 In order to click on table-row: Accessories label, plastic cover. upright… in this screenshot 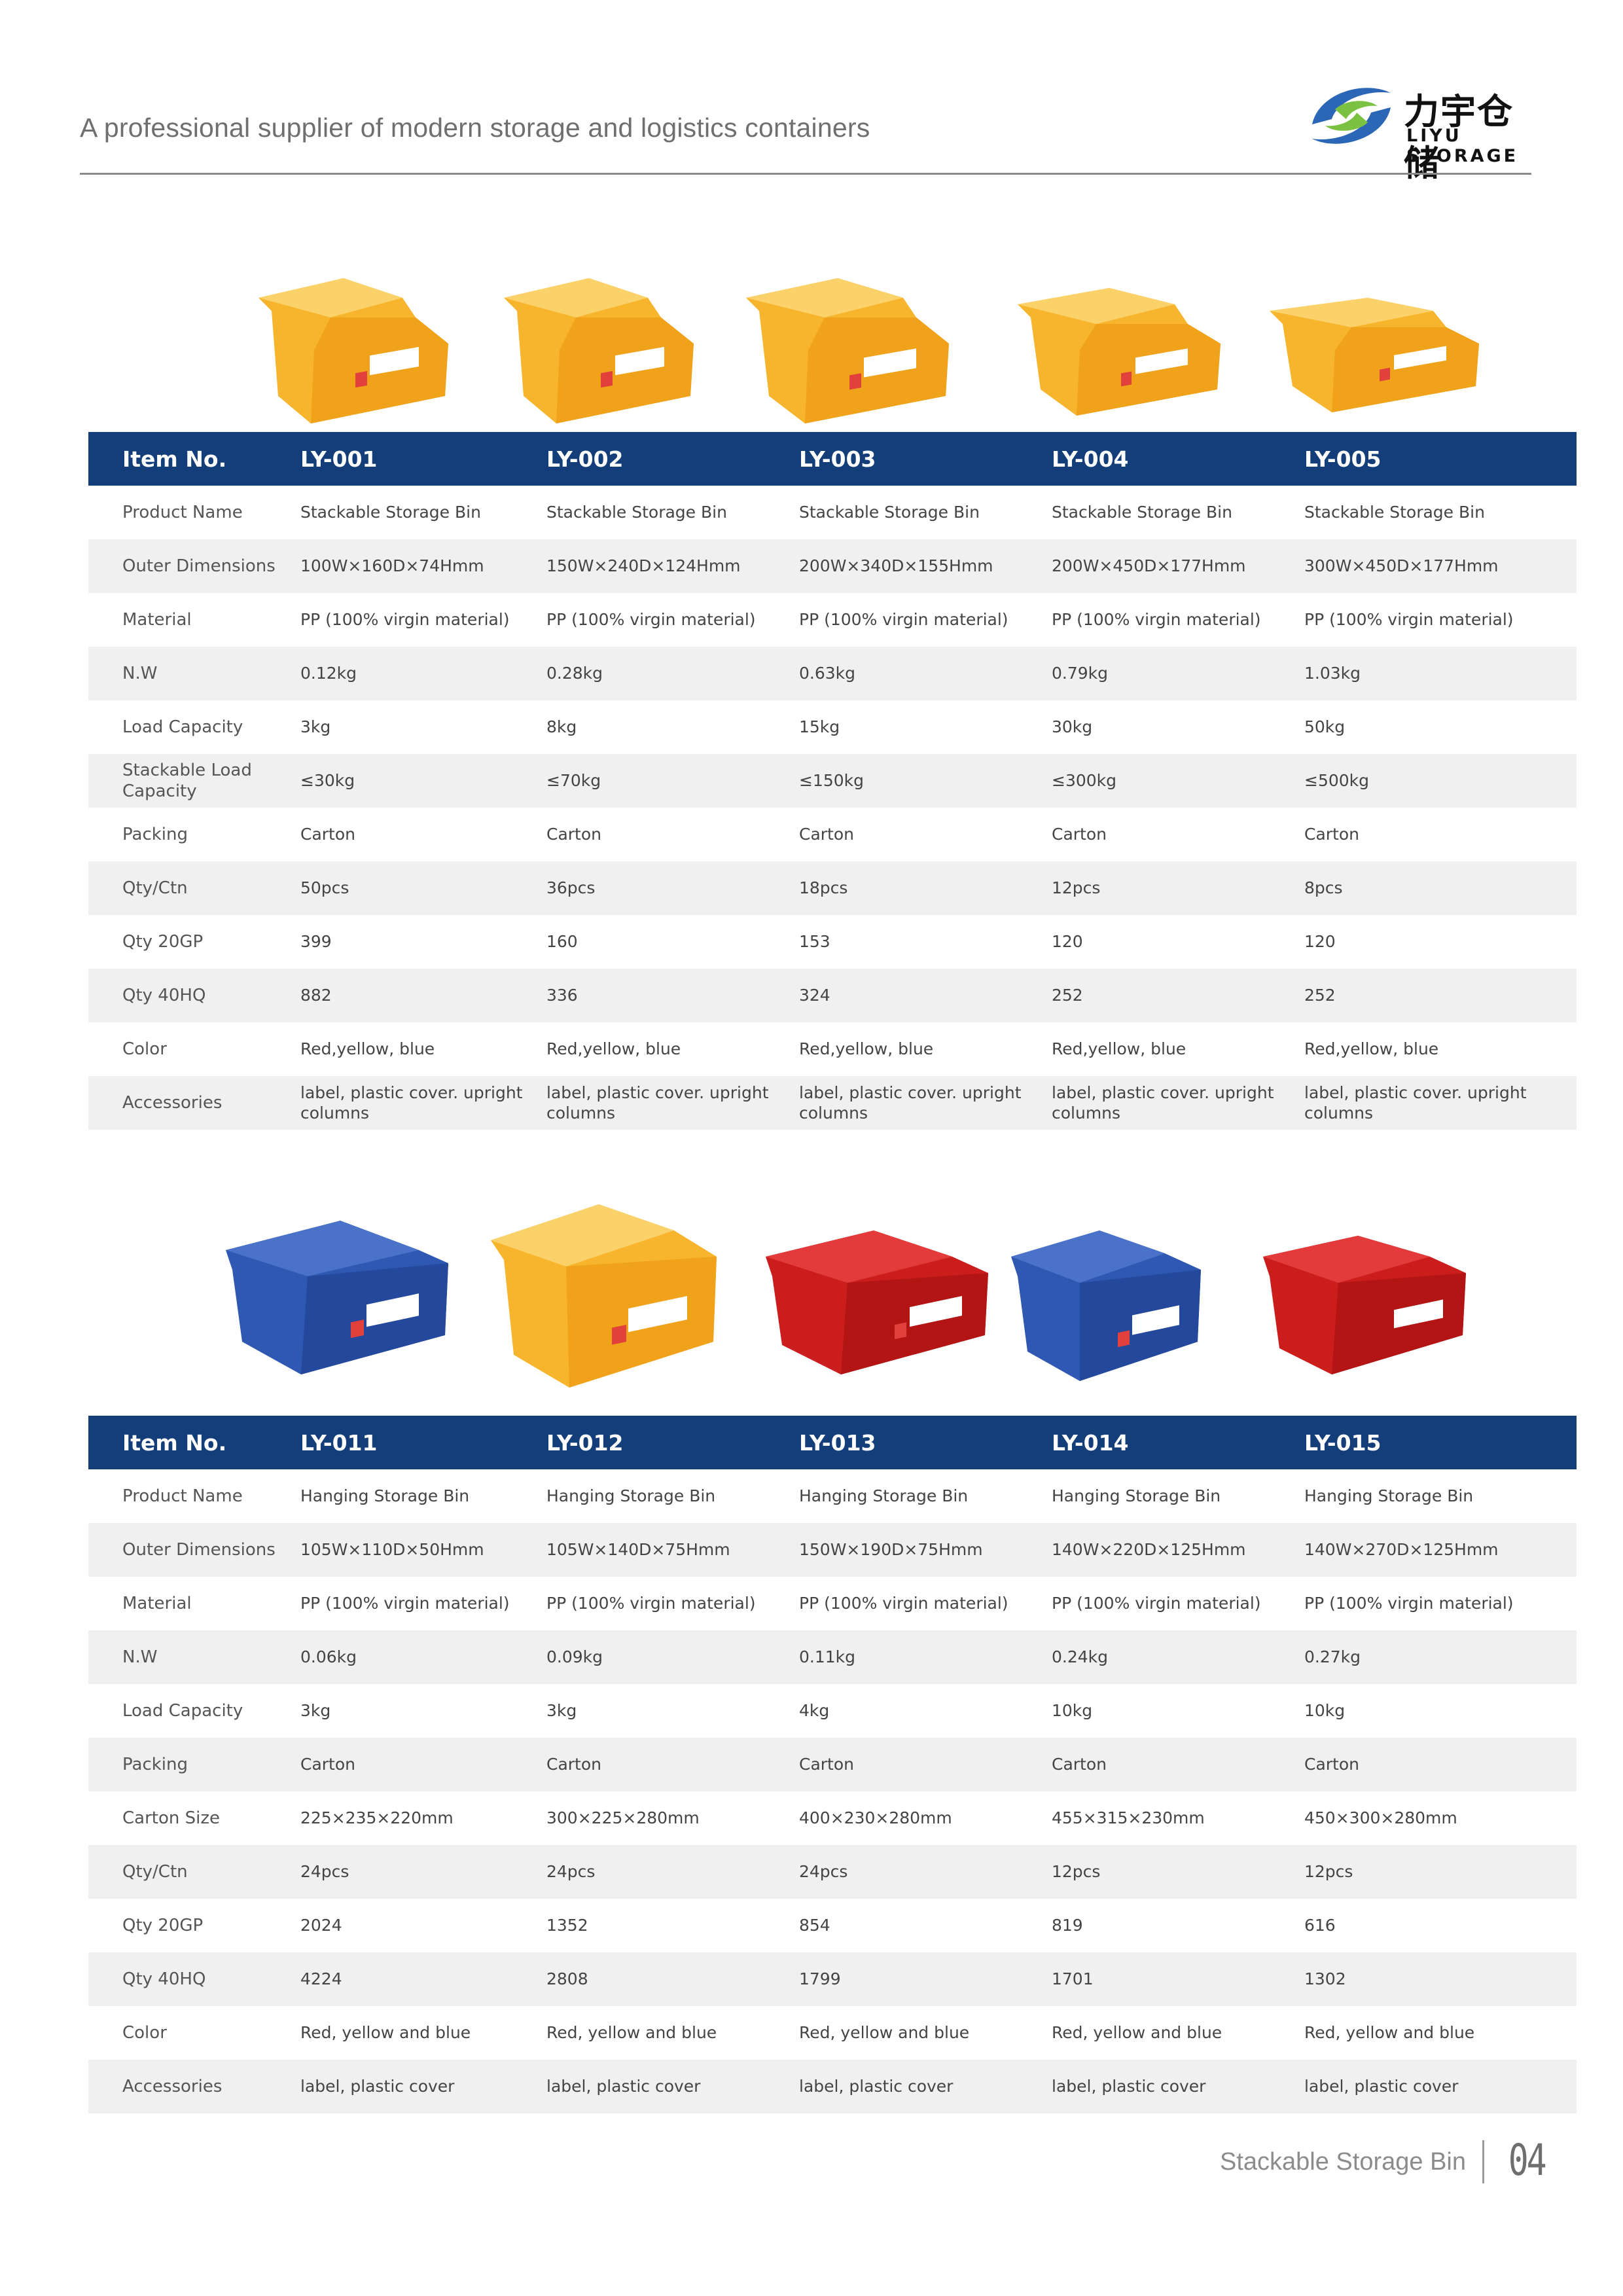, I will do `click(832, 1103)`.